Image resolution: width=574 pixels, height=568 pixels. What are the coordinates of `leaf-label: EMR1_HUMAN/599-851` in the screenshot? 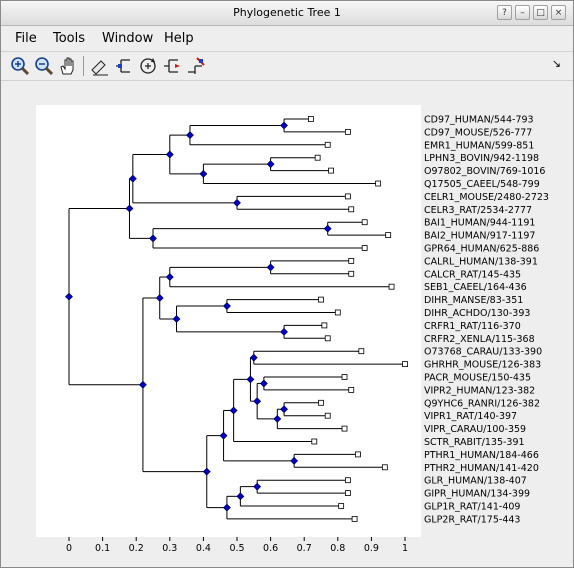 It's located at (479, 145).